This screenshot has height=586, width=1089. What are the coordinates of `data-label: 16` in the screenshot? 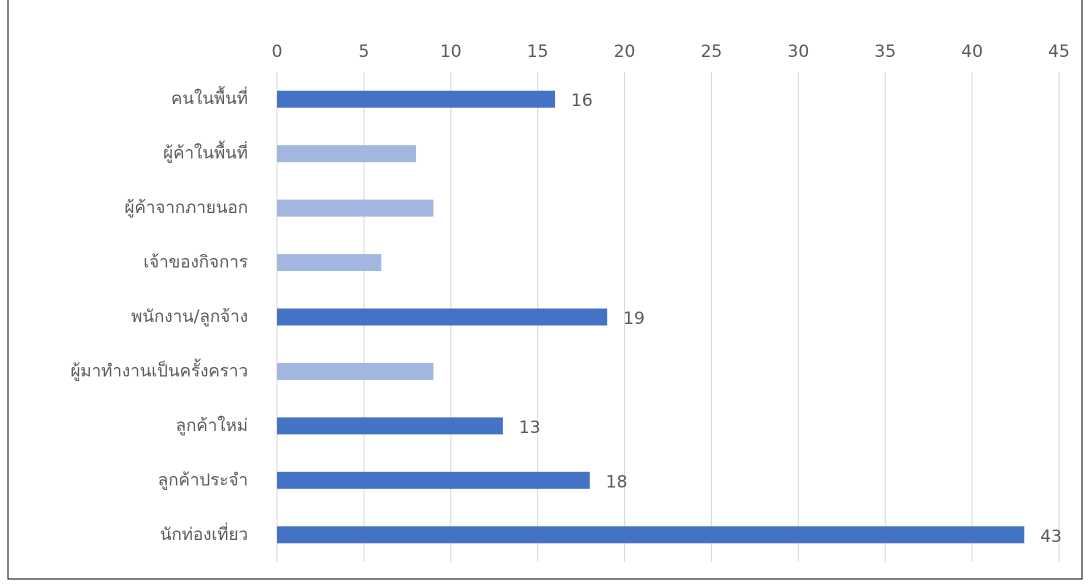 It's located at (582, 101).